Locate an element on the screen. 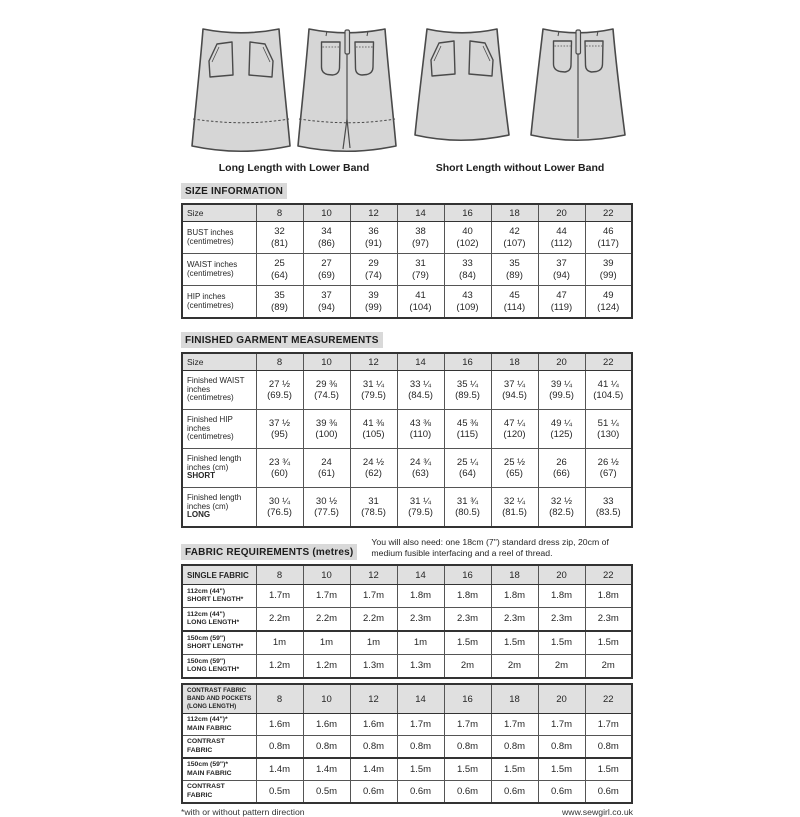  size-information-title: SIZE INFORMATION is located at coordinates (234, 191).